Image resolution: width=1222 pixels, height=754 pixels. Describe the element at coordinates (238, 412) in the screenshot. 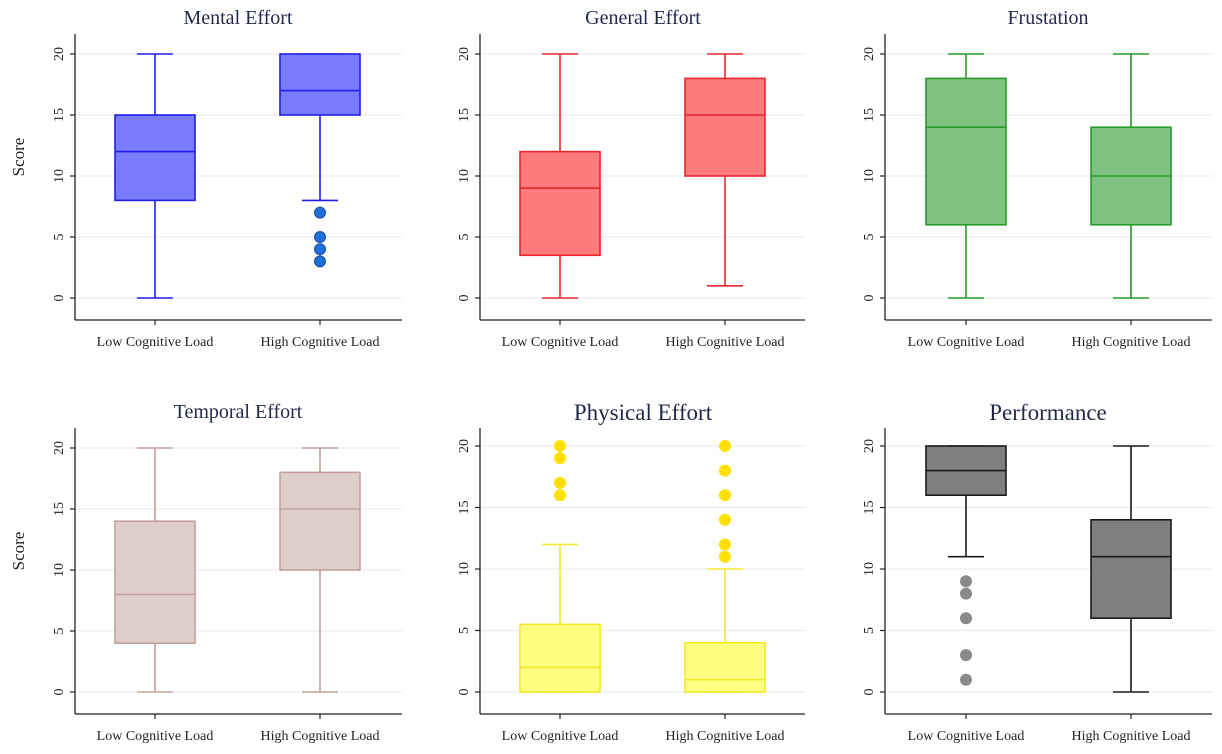

I see `chart-title: Temporal Effort` at that location.